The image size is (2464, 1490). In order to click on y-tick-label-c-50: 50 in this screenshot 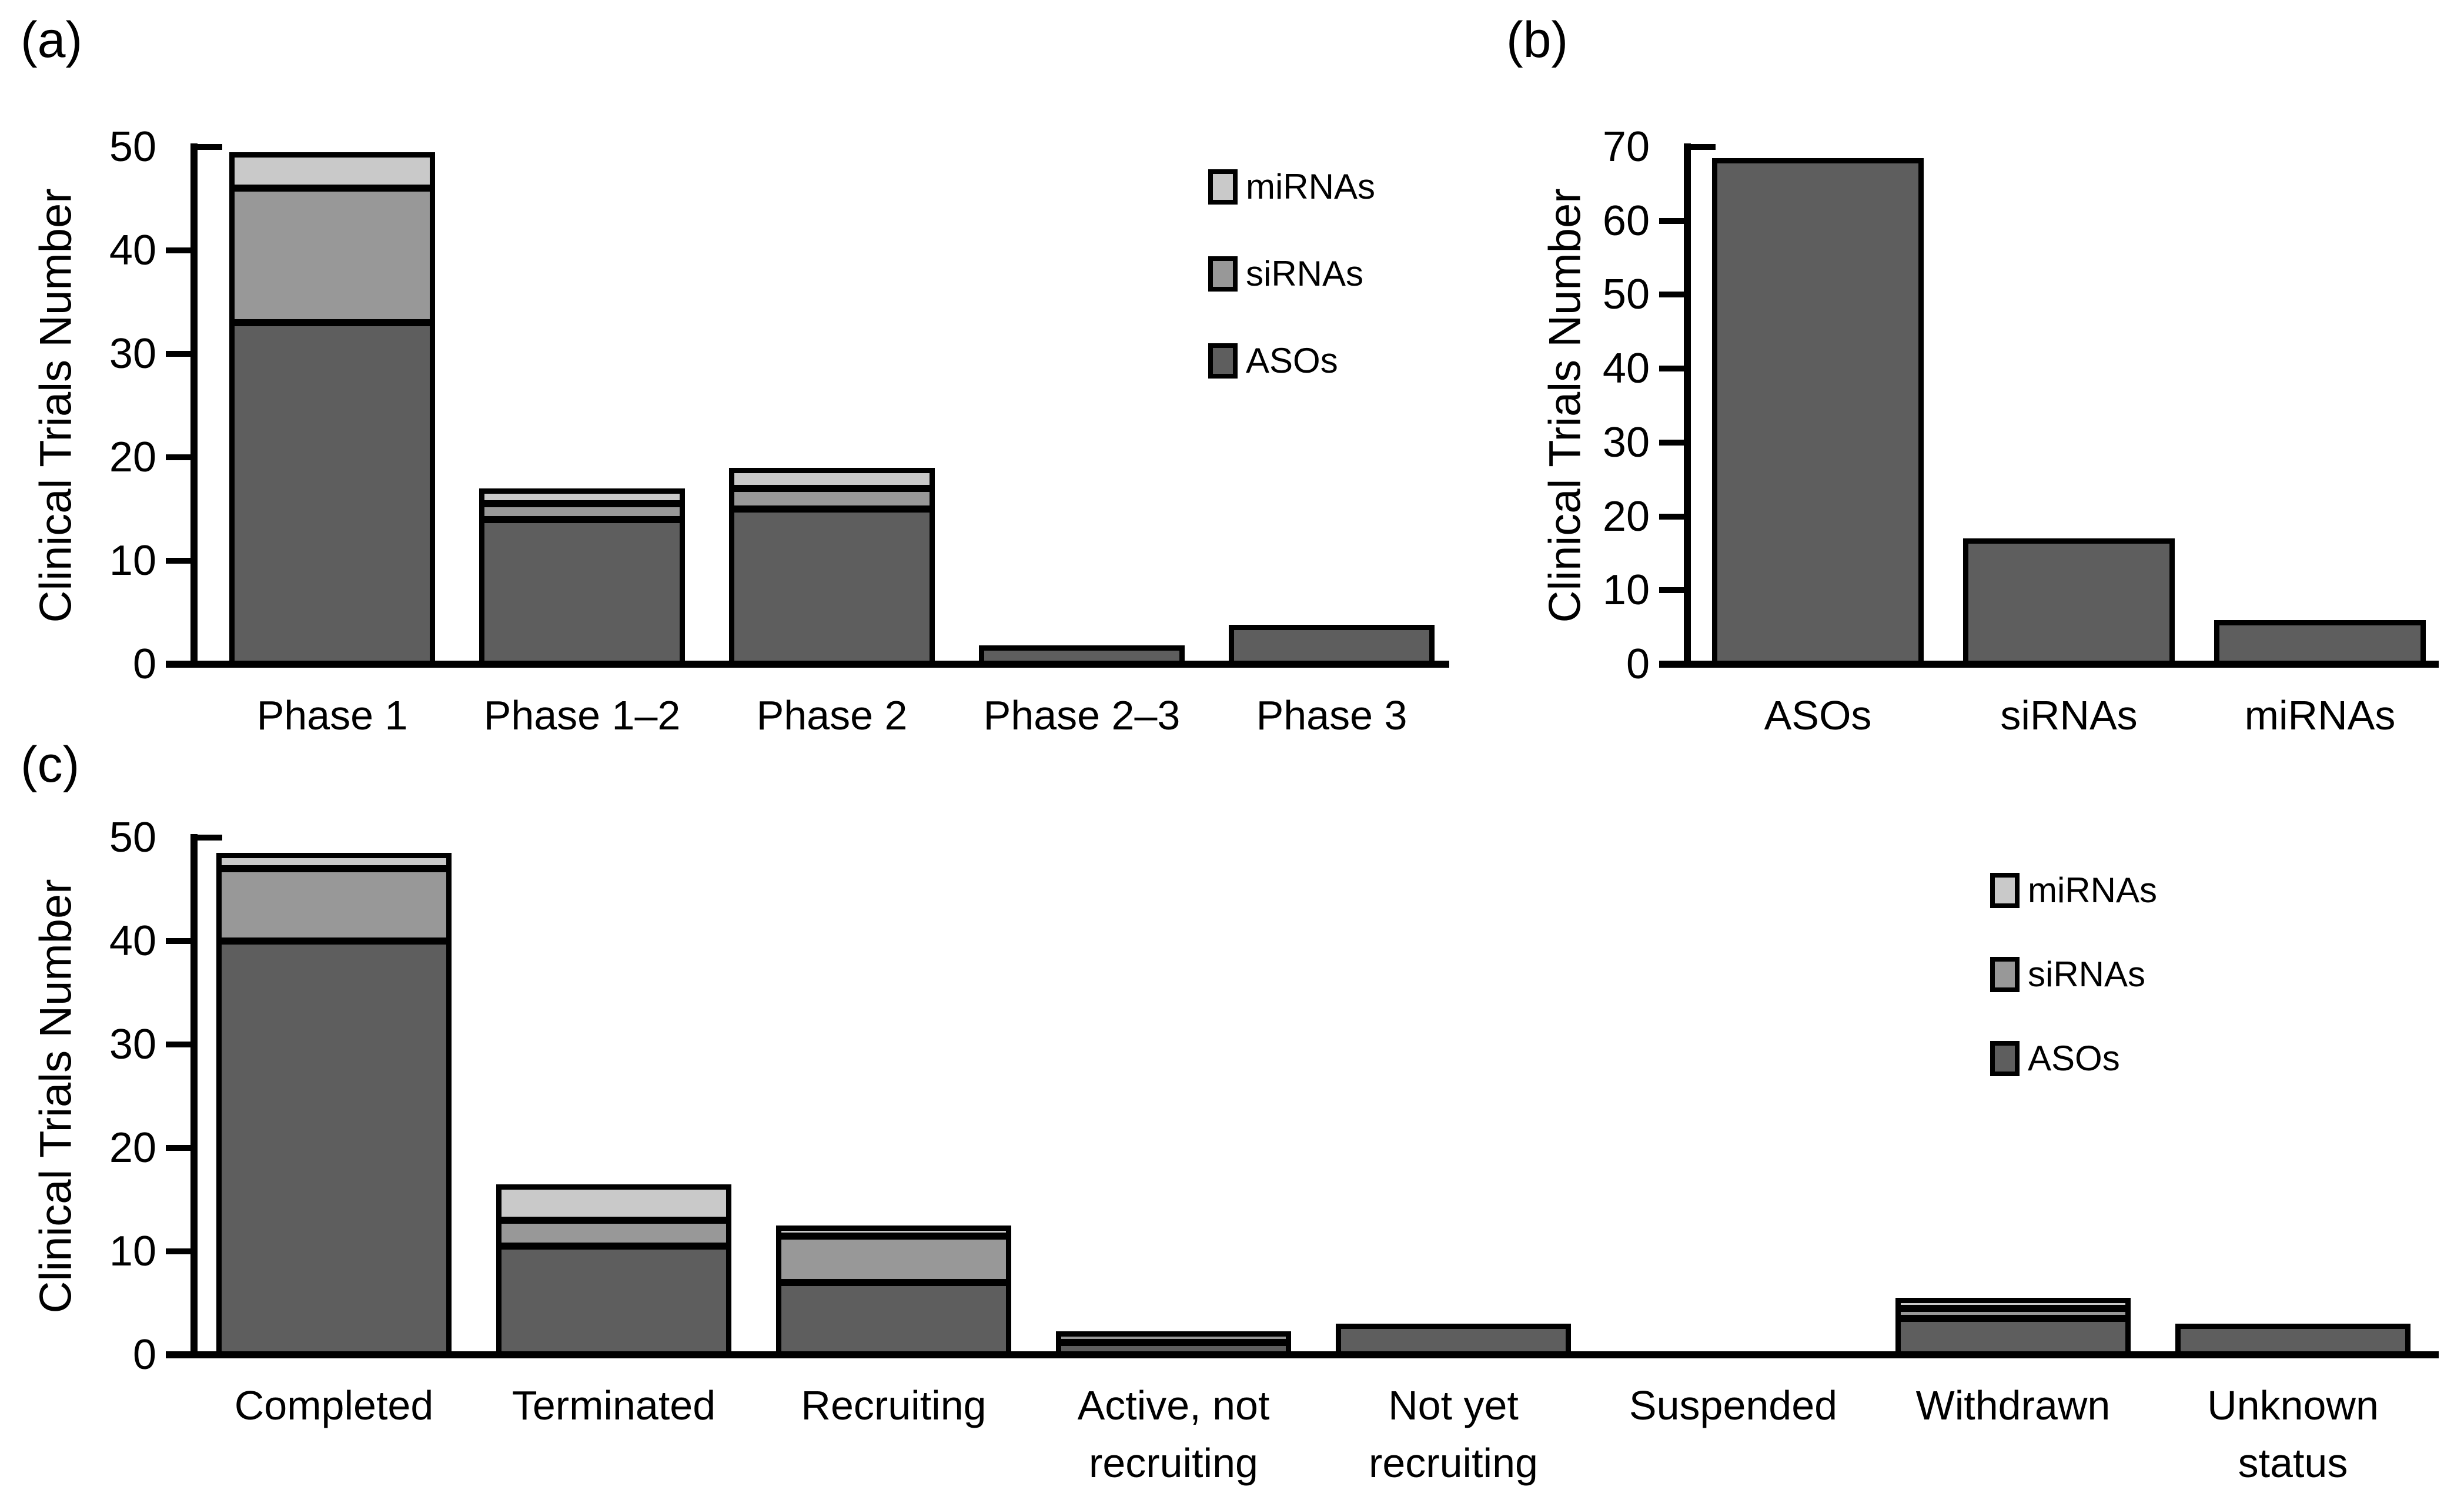, I will do `click(132, 837)`.